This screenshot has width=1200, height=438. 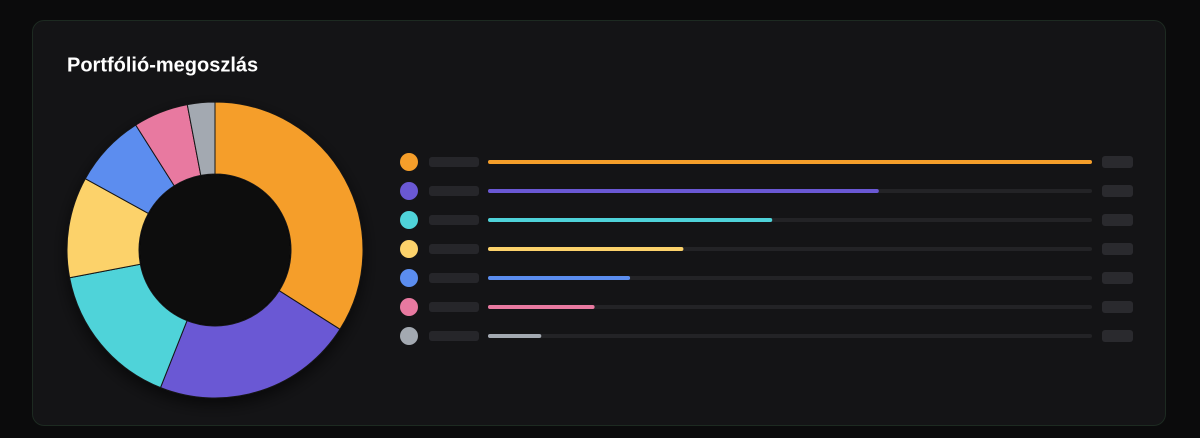 What do you see at coordinates (162, 65) in the screenshot?
I see `chart-title: Portfólió-megoszlás` at bounding box center [162, 65].